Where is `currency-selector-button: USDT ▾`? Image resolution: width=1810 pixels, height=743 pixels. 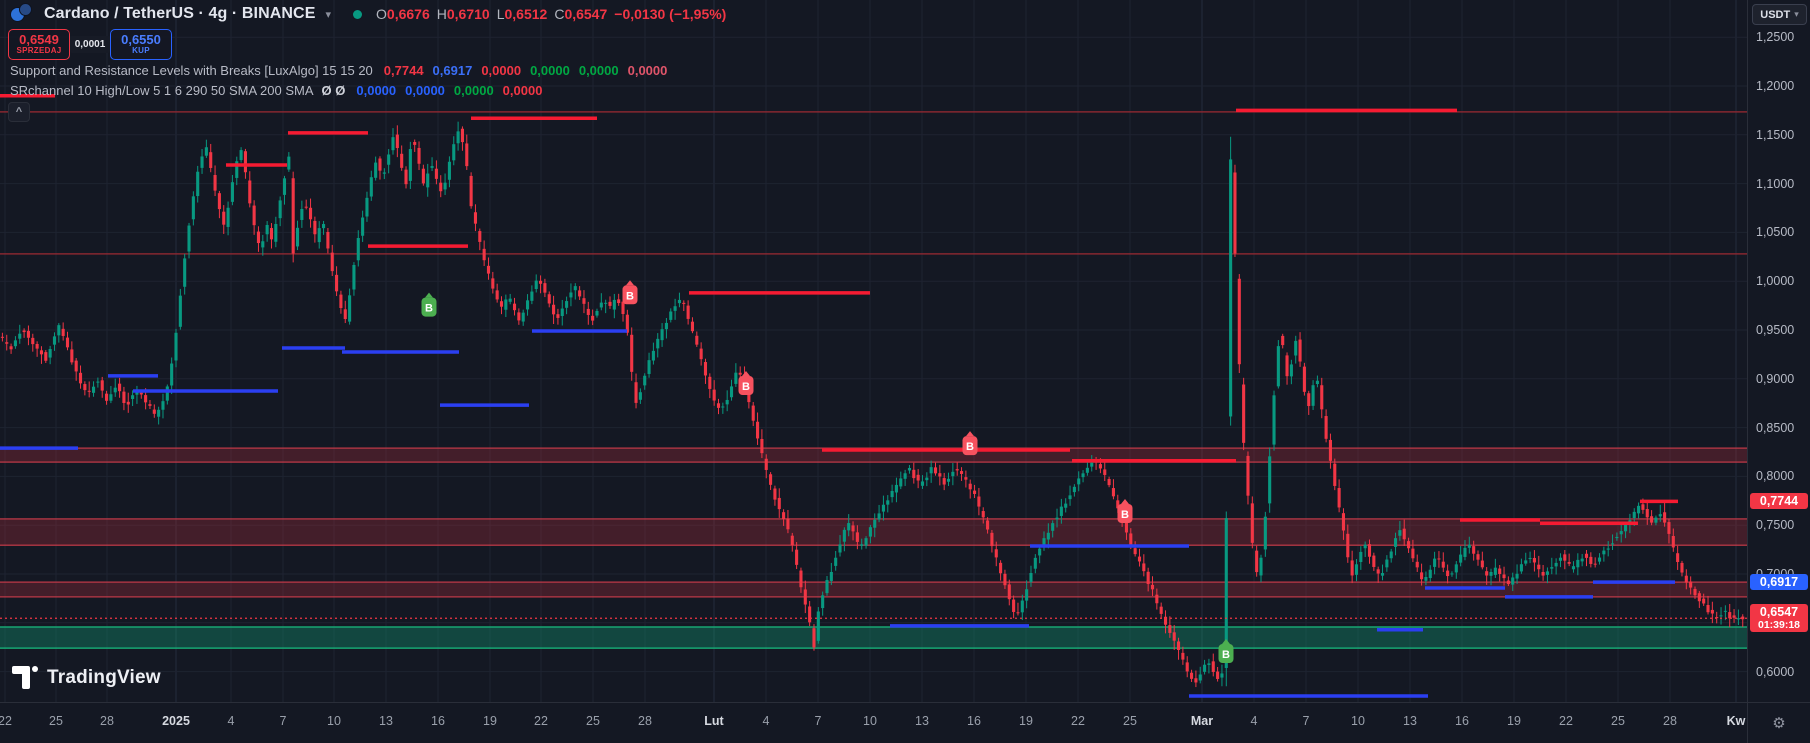 currency-selector-button: USDT ▾ is located at coordinates (1779, 14).